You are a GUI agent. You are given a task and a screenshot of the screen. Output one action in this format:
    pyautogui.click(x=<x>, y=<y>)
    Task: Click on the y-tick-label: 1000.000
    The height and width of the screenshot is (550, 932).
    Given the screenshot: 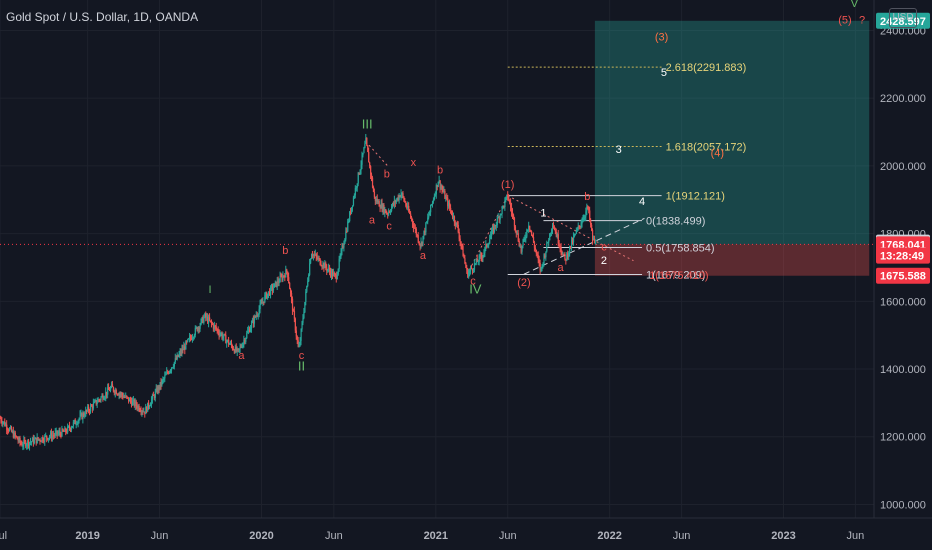 What is the action you would take?
    pyautogui.click(x=903, y=505)
    